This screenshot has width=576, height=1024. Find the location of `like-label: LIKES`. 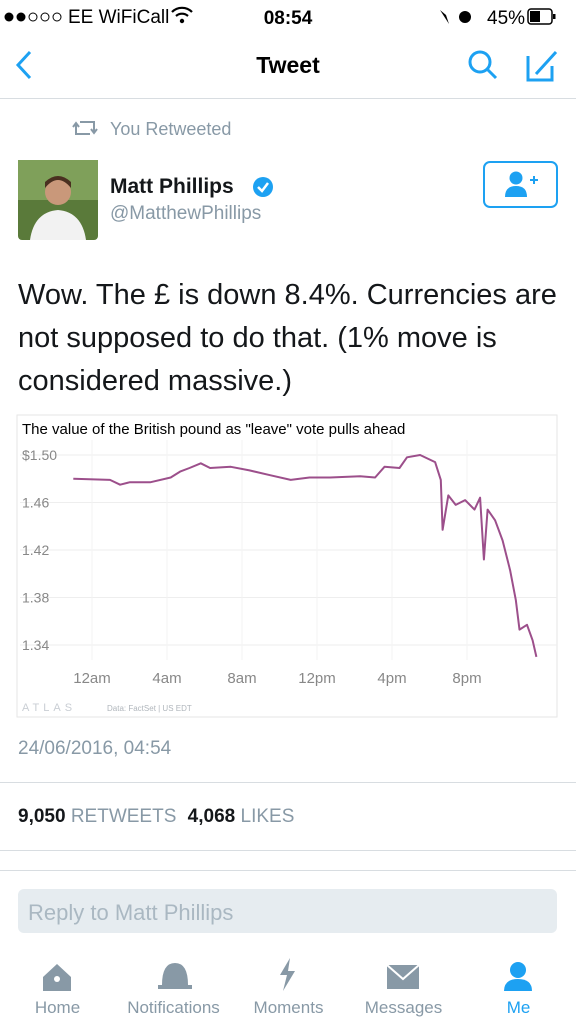

like-label: LIKES is located at coordinates (267, 816).